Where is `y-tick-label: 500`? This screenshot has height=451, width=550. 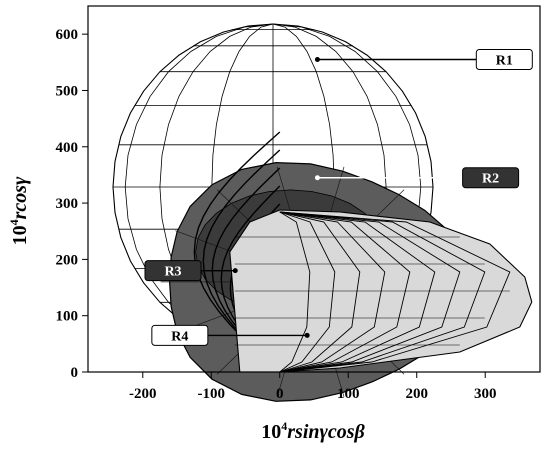
y-tick-label: 500 is located at coordinates (67, 91).